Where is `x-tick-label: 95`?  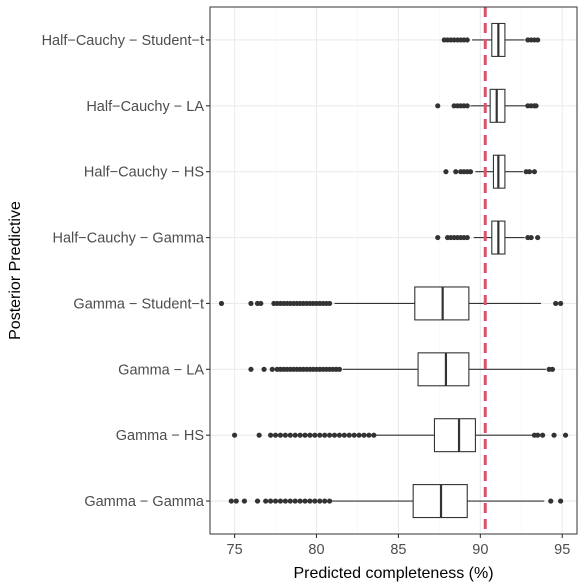
x-tick-label: 95 is located at coordinates (562, 550).